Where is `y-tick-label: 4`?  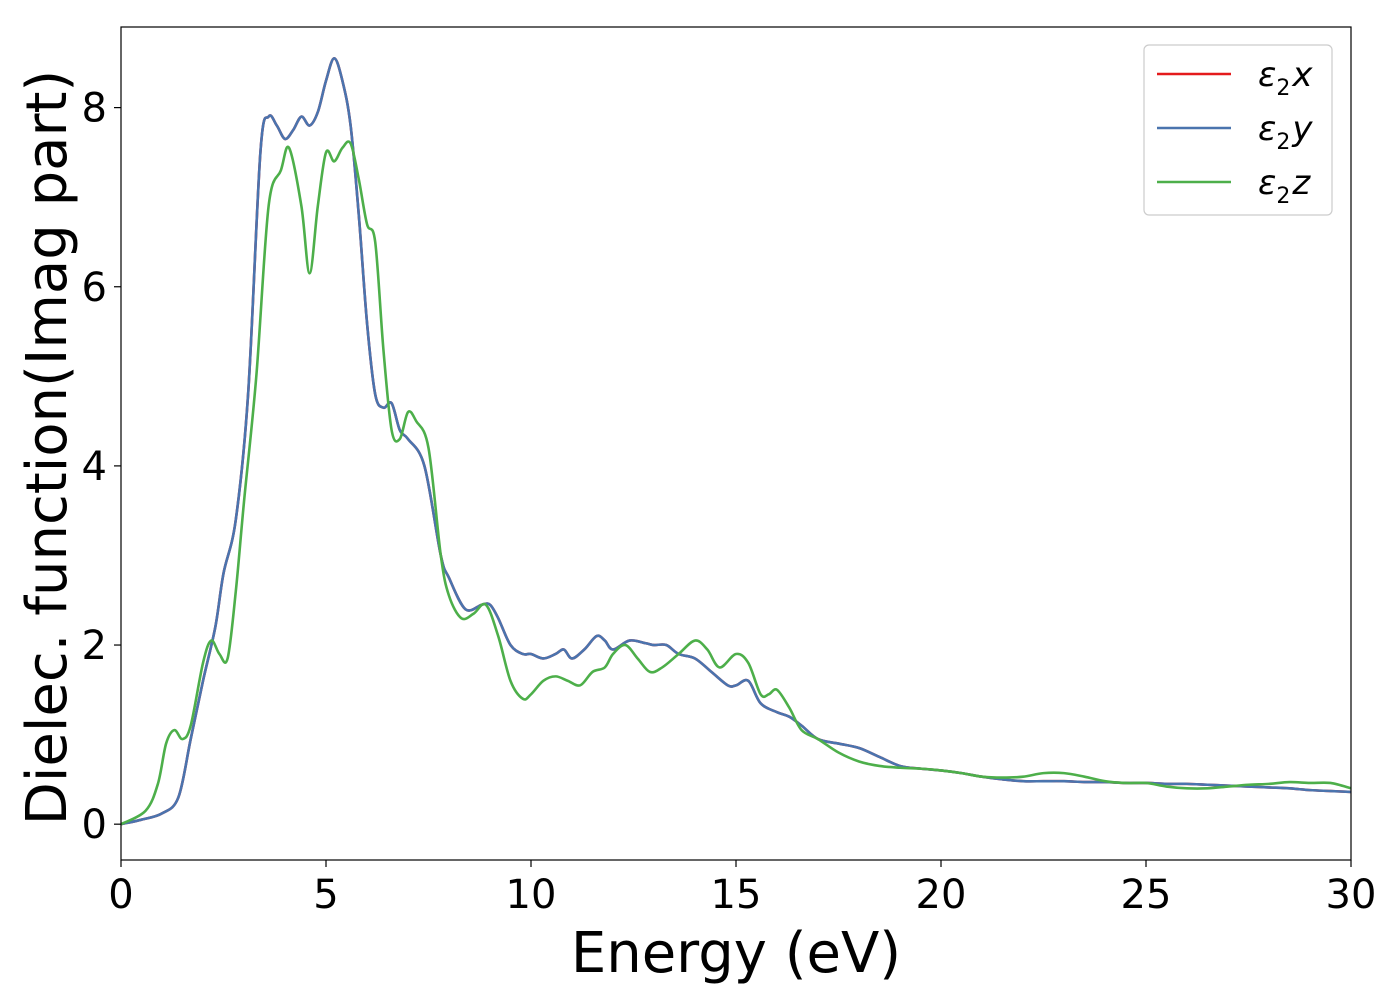 y-tick-label: 4 is located at coordinates (94, 467).